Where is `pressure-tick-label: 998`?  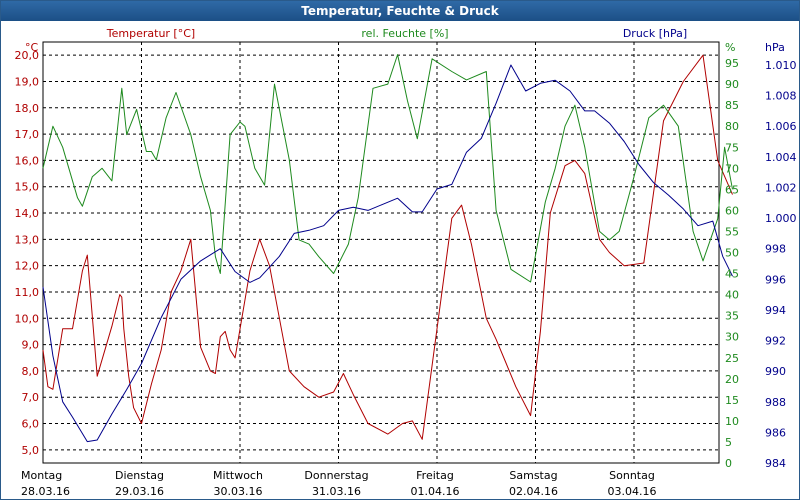
pressure-tick-label: 998 is located at coordinates (775, 249).